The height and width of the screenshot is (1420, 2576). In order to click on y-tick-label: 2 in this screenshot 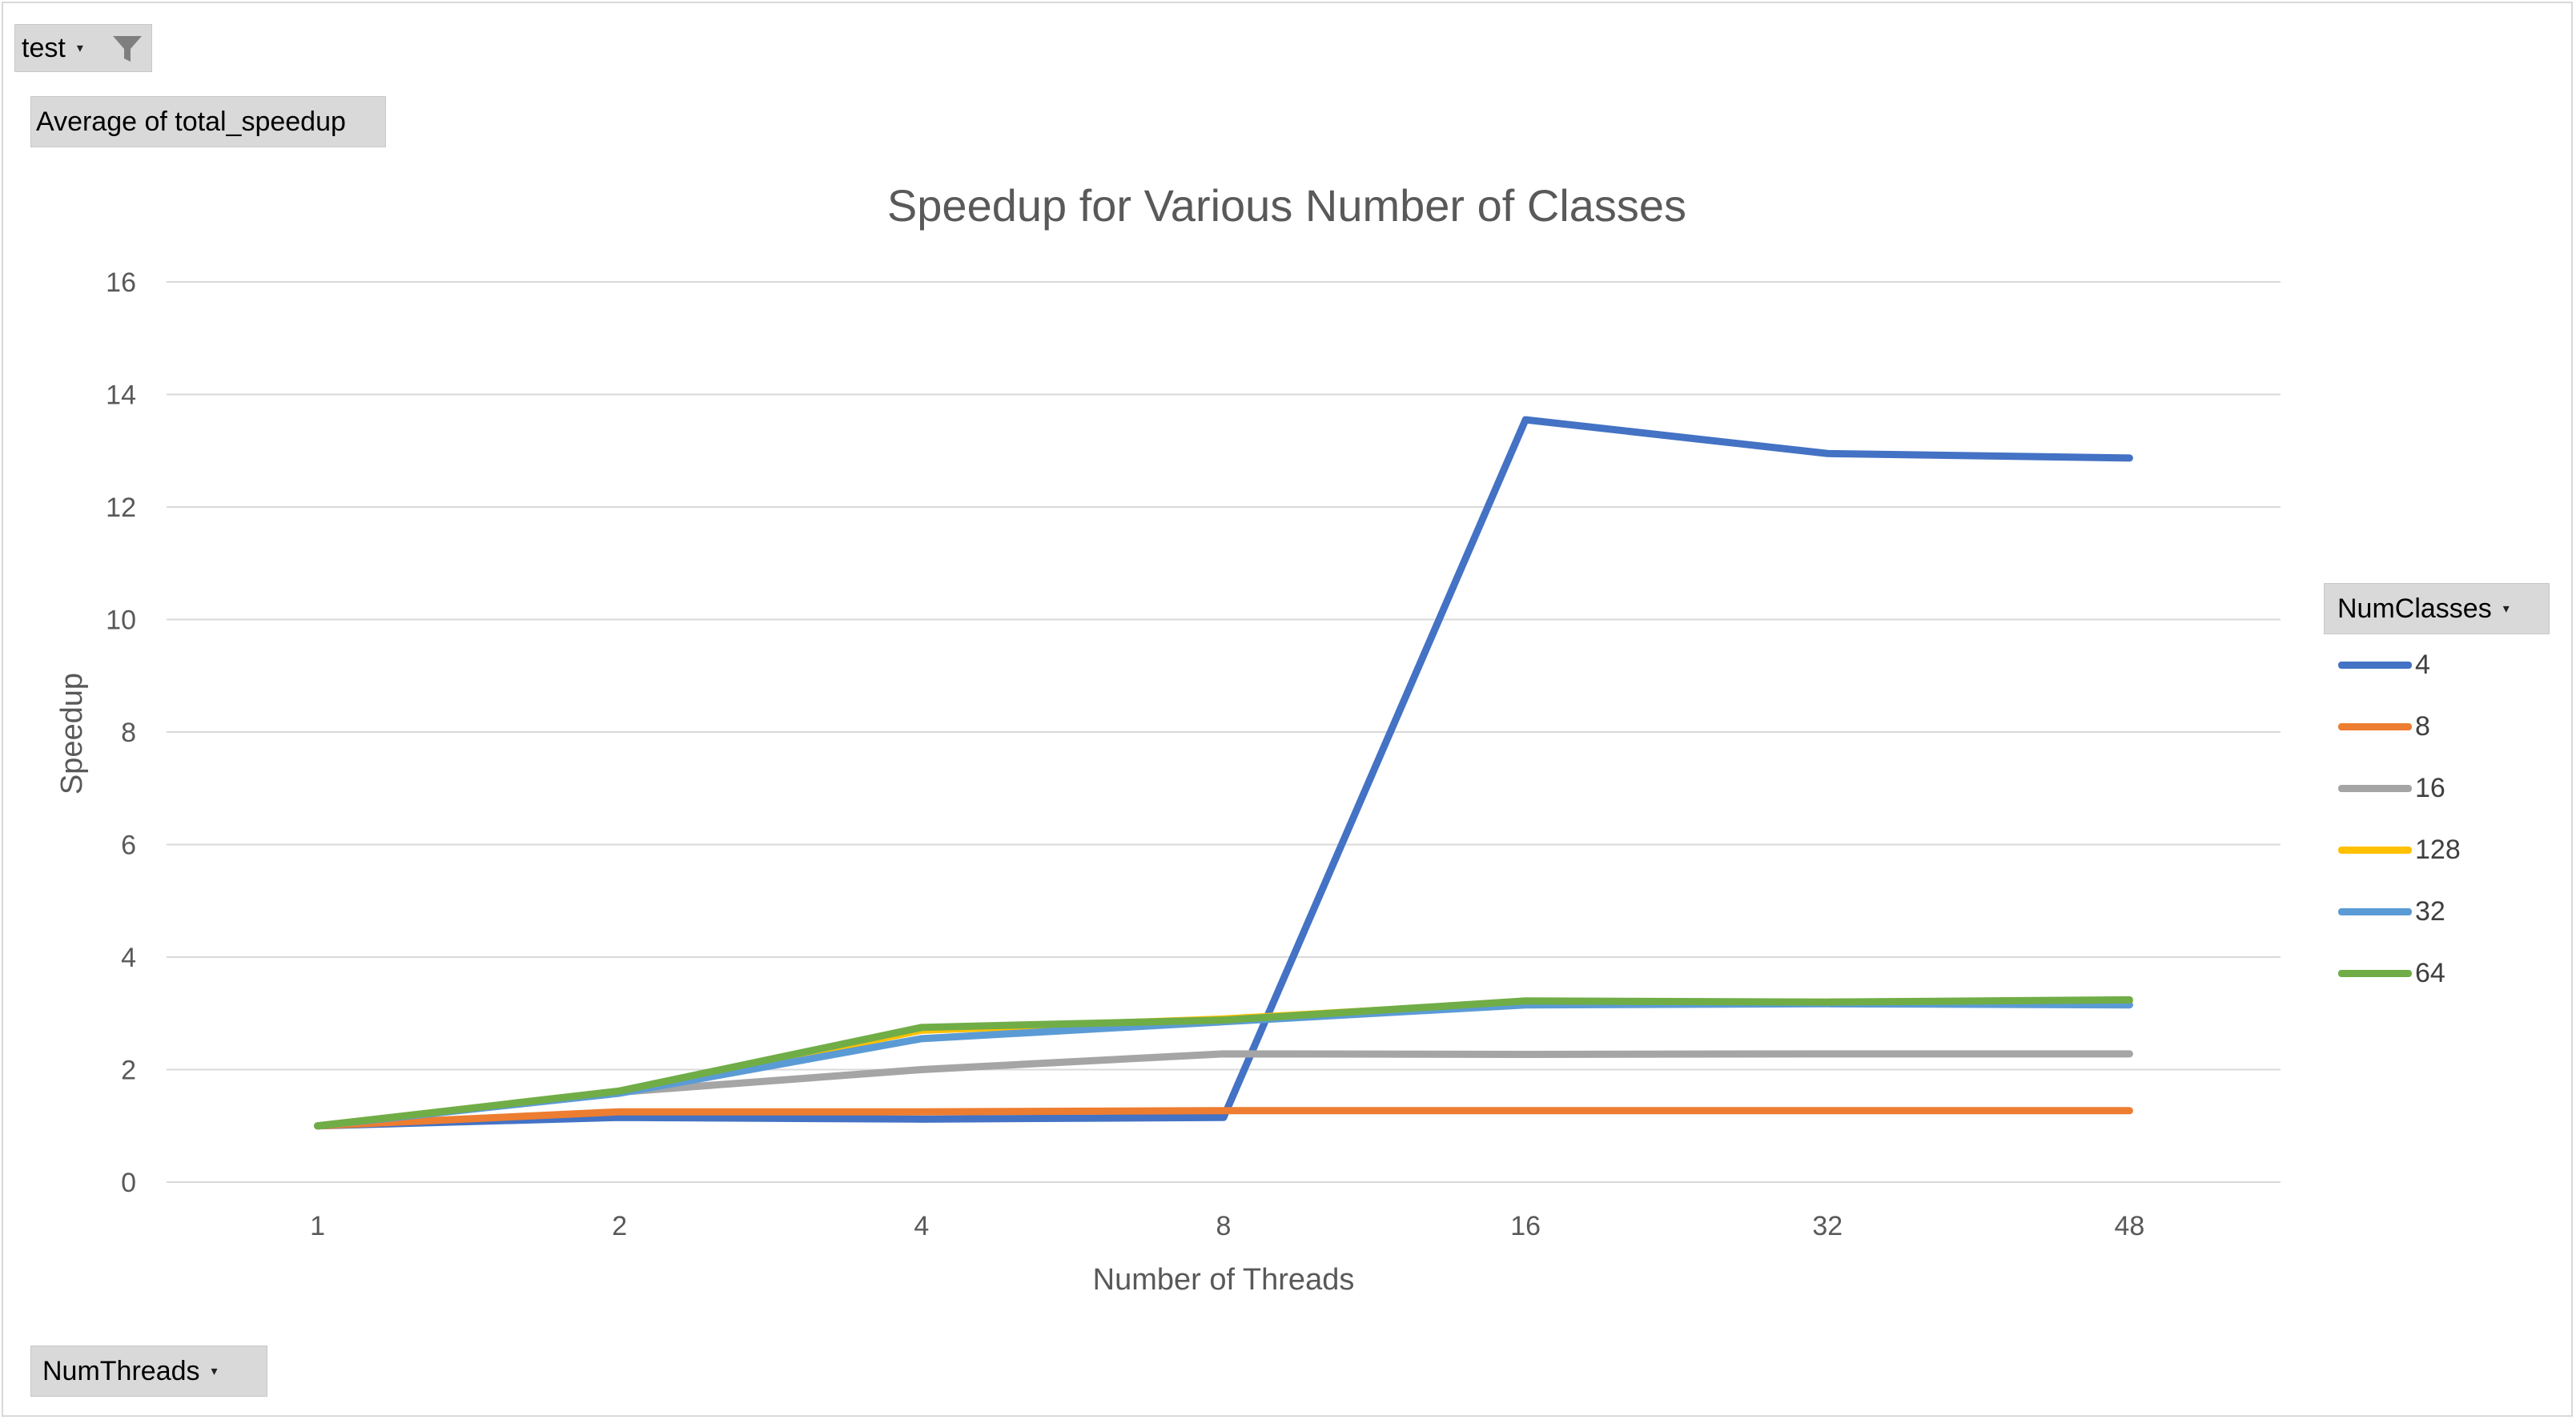, I will do `click(128, 1071)`.